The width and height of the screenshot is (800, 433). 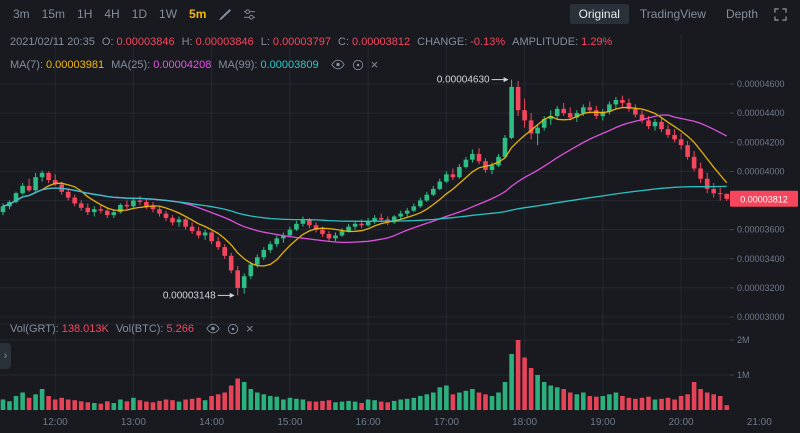 I want to click on expand-icon, so click(x=780, y=14).